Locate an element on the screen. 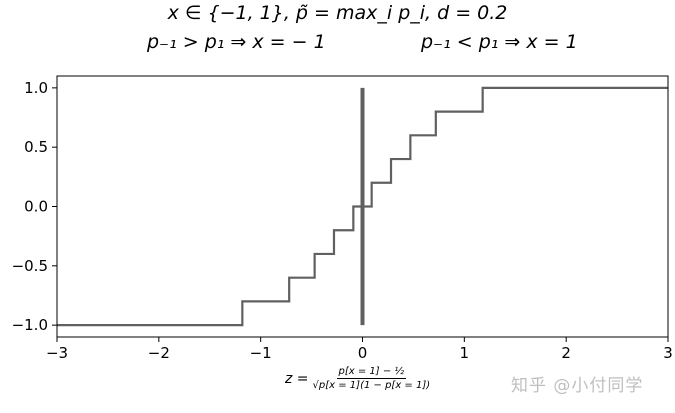  chart-title-condition-right: p₋₁ < p₁ ⇒ x = 1 is located at coordinates (499, 42).